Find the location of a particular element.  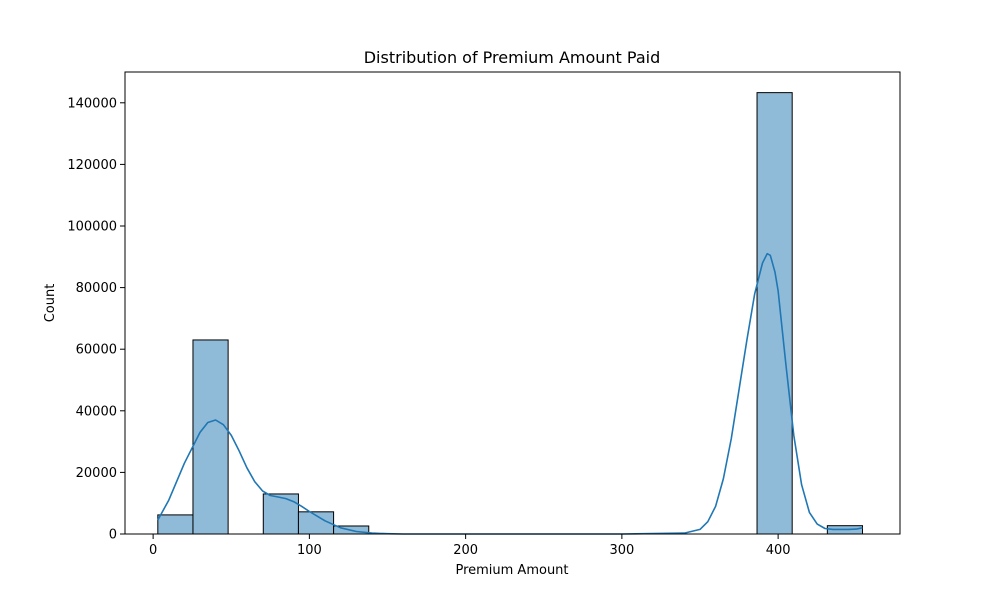

y-tick-label: 140000 is located at coordinates (92, 103).